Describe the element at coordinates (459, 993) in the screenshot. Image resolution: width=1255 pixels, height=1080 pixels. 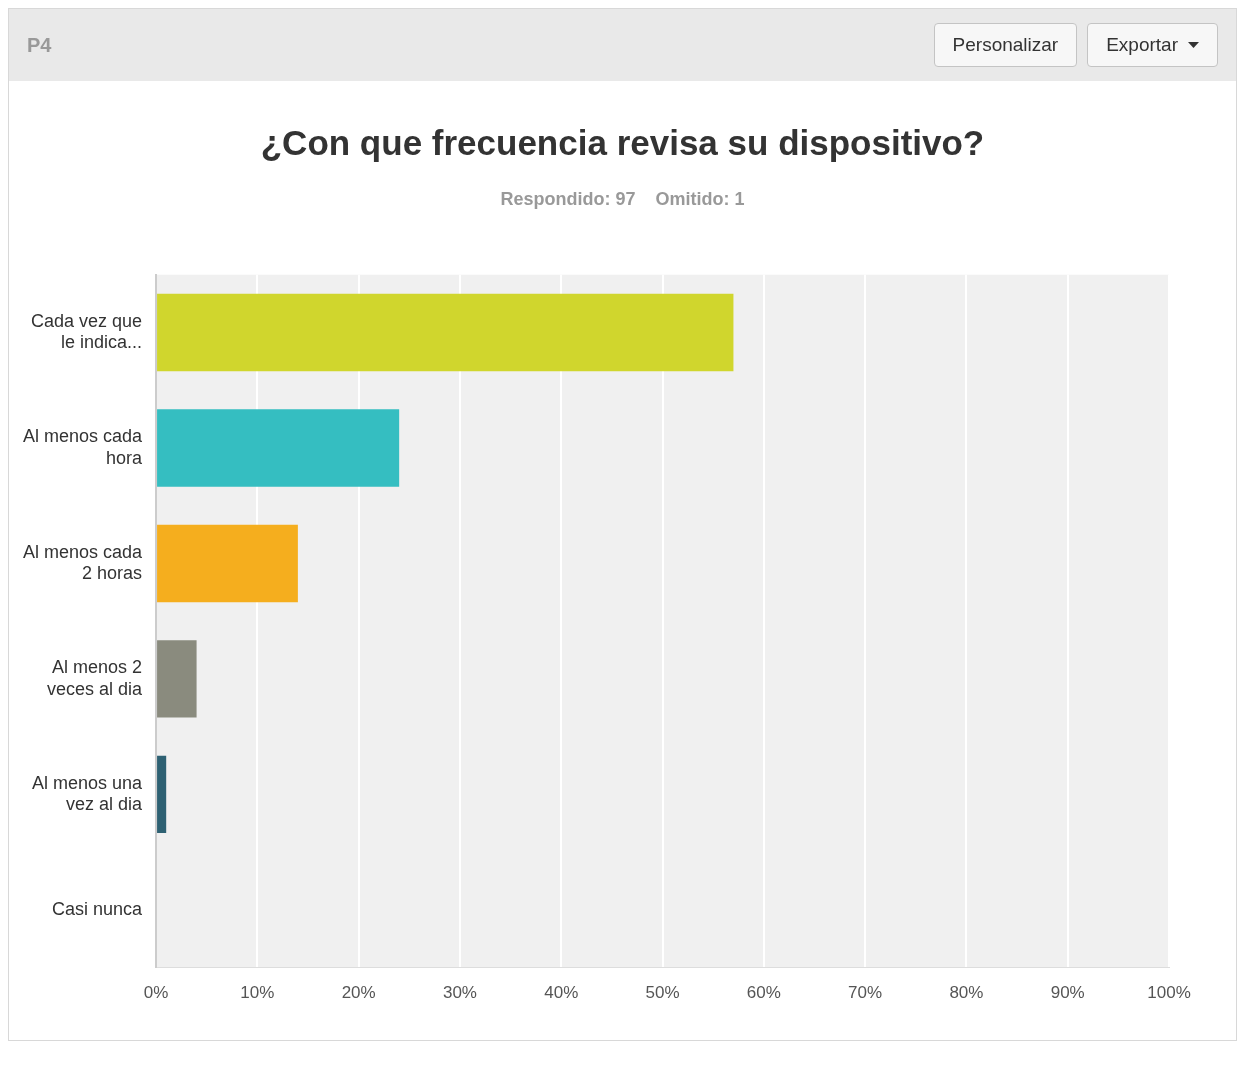
I see `x-tick-label: 30%` at that location.